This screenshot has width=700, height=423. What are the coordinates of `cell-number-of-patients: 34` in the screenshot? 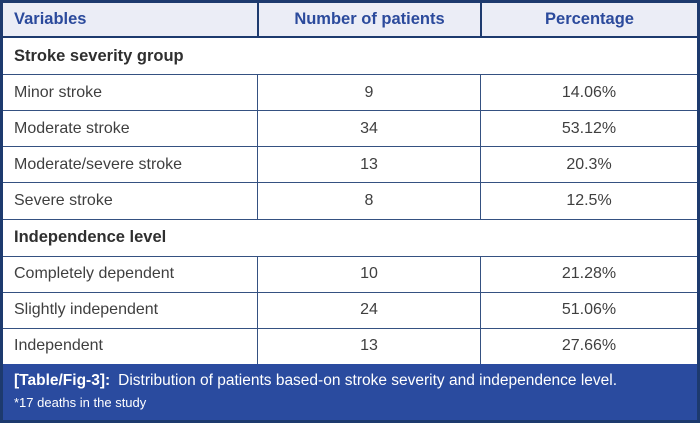 It's located at (368, 129).